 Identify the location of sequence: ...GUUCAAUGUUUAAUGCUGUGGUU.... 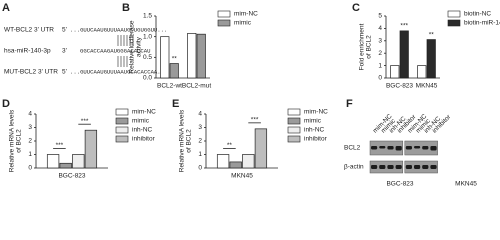
(118, 29).